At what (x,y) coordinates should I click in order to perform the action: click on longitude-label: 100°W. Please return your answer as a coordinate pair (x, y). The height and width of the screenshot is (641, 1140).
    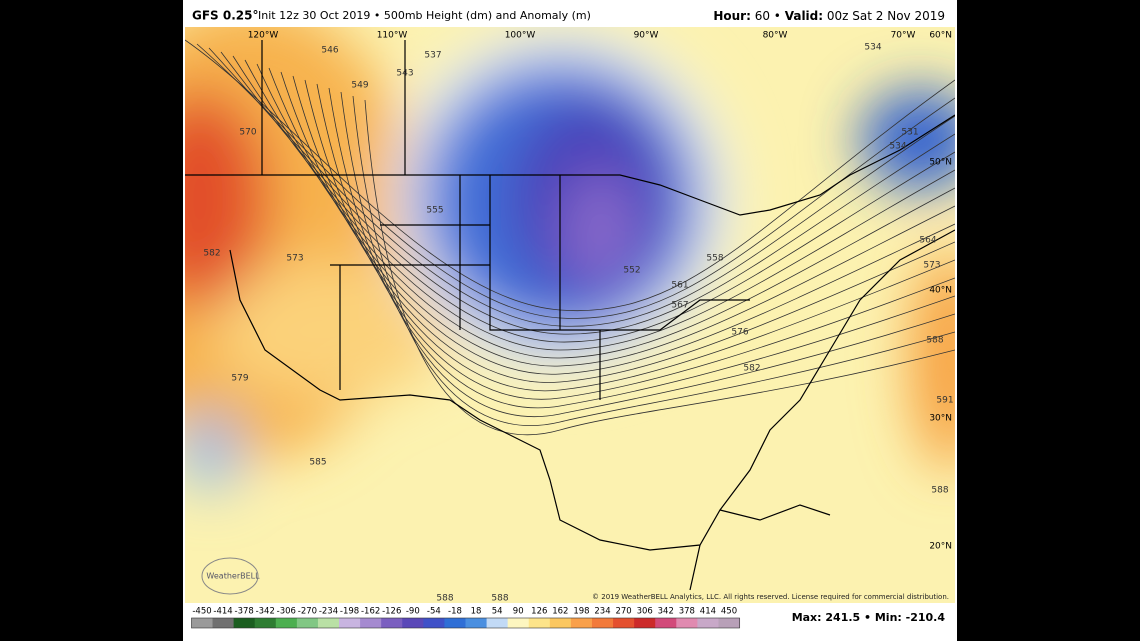
    Looking at the image, I should click on (520, 36).